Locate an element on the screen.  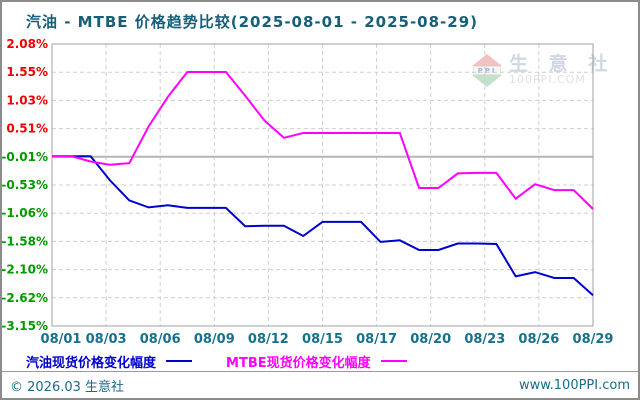
y-axis-tick-label: -3.15% is located at coordinates (25, 326).